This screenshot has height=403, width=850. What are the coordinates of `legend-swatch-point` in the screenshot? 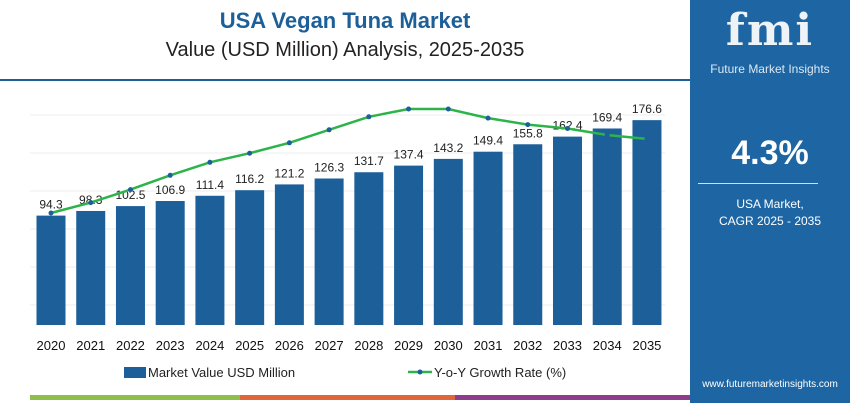 It's located at (420, 372).